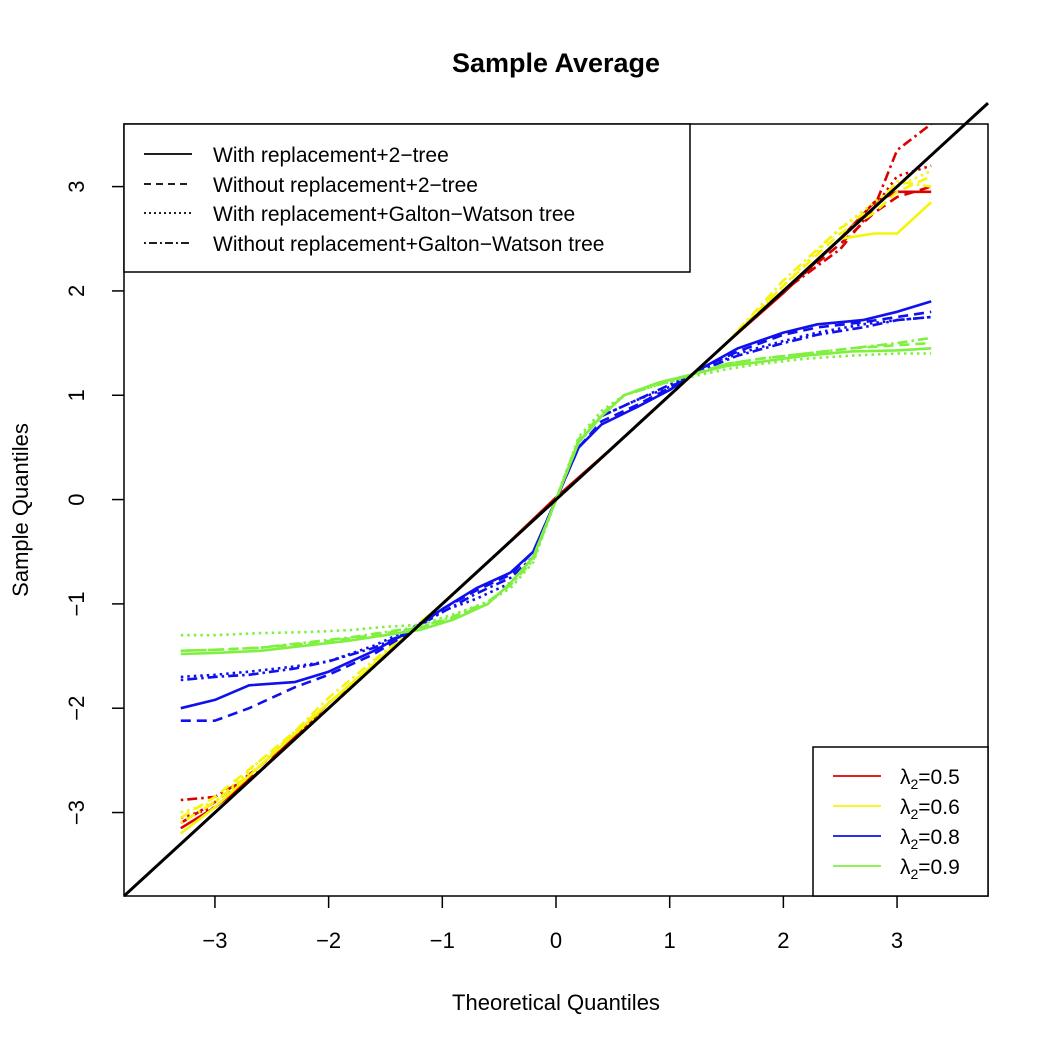 The height and width of the screenshot is (1050, 1050). I want to click on x-tick-label: −1, so click(442, 940).